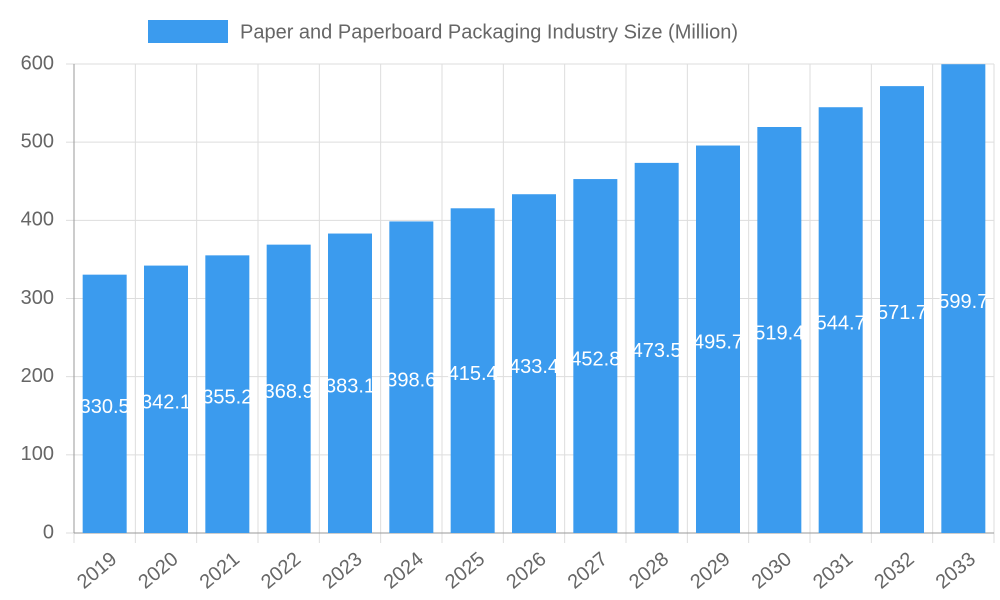 The width and height of the screenshot is (1000, 600). I want to click on x-tick-label: 2024, so click(404, 570).